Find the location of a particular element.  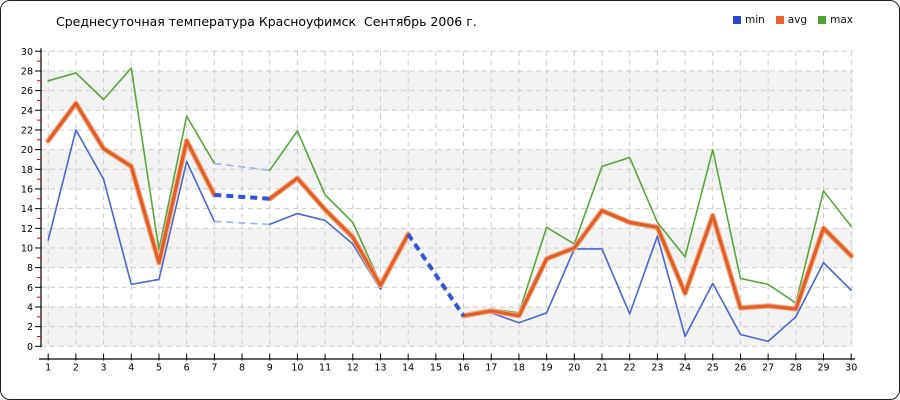

svg-text: 25 is located at coordinates (713, 368).